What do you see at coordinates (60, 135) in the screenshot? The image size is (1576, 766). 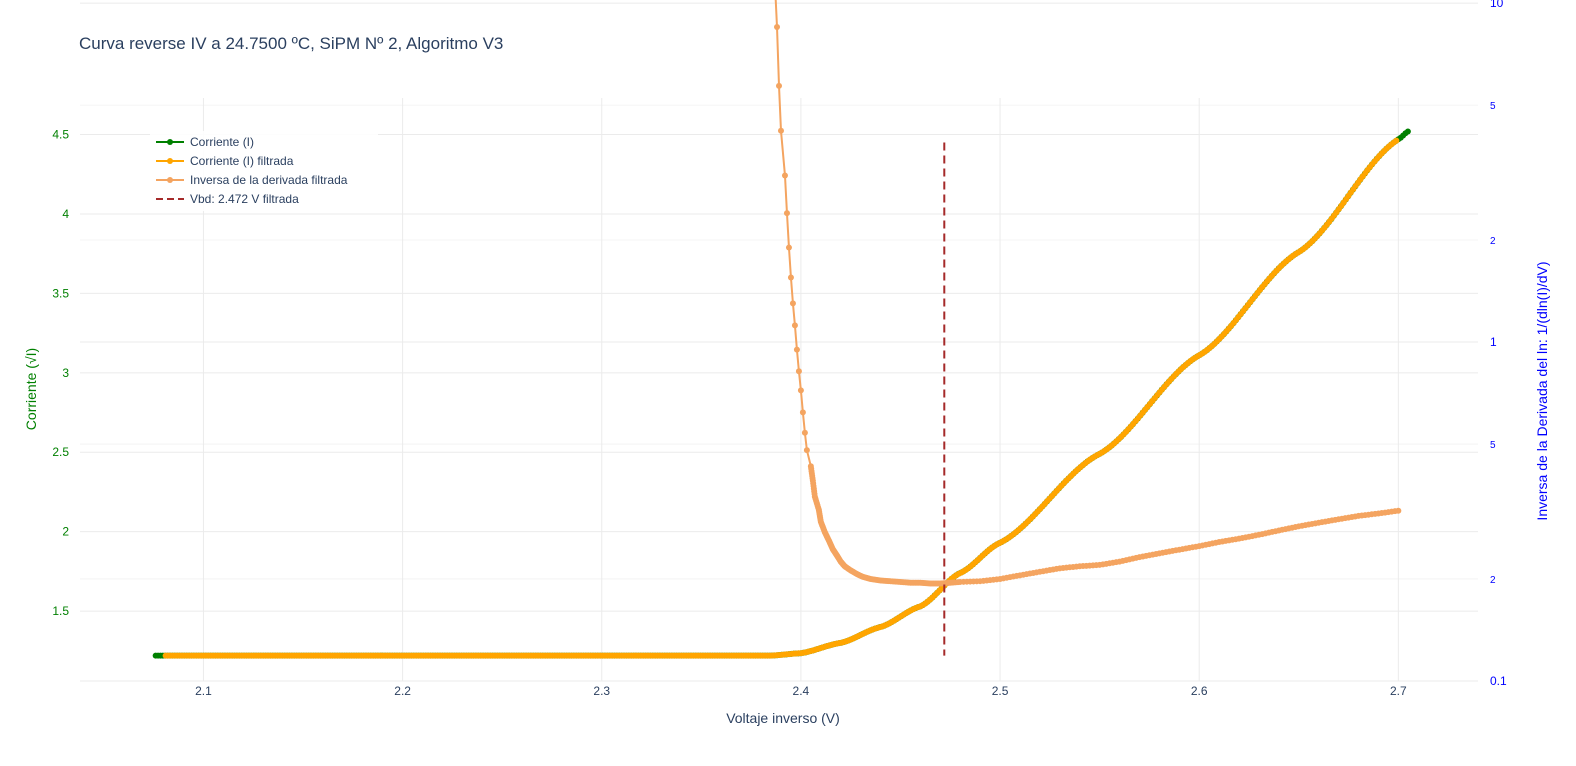 I see `y-tick-label: 4.5` at bounding box center [60, 135].